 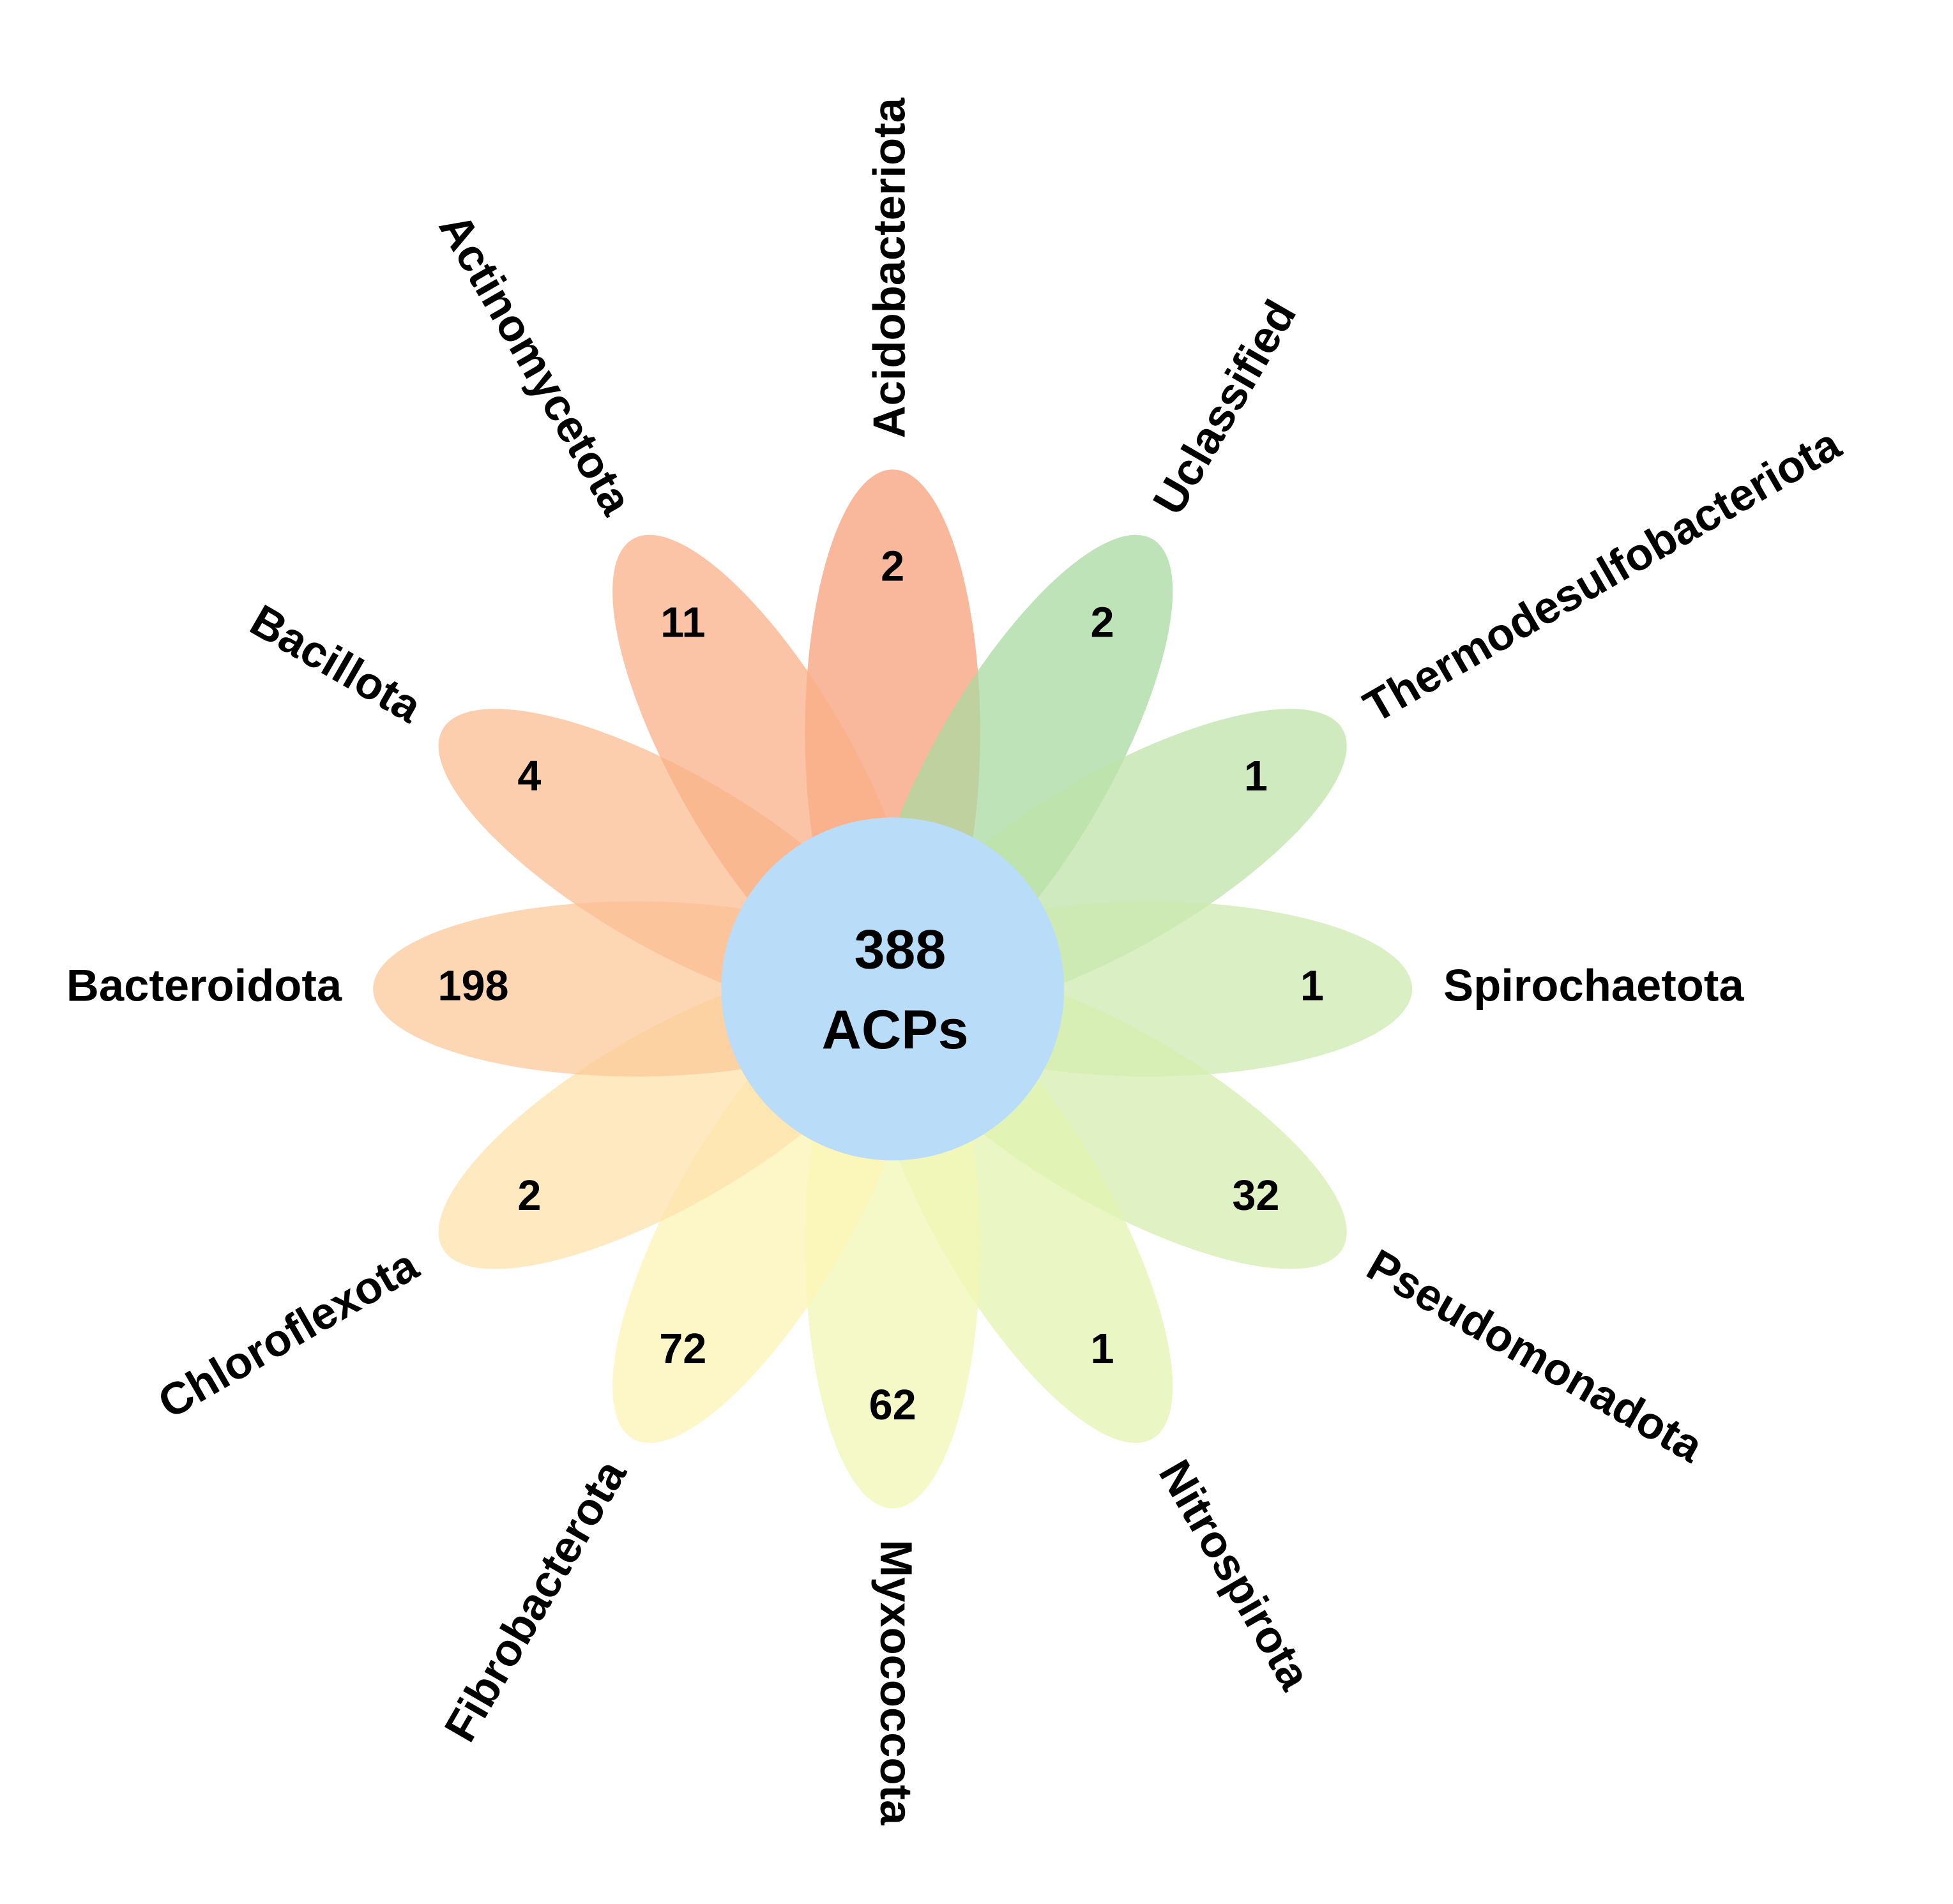 What do you see at coordinates (472, 985) in the screenshot?
I see `petal-value: 198` at bounding box center [472, 985].